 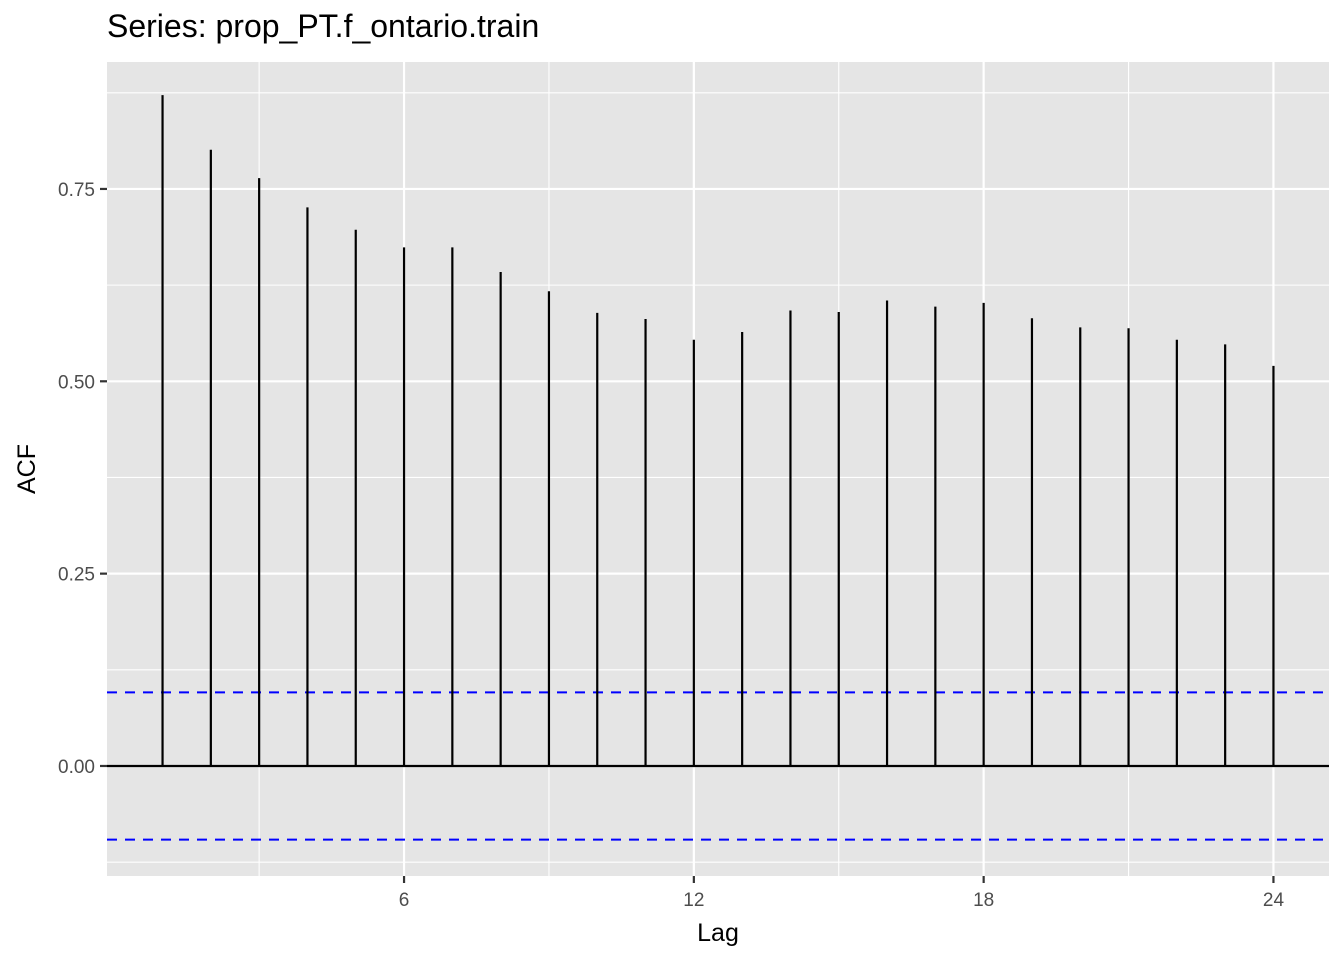 I want to click on x-tick-label: 6, so click(x=404, y=900).